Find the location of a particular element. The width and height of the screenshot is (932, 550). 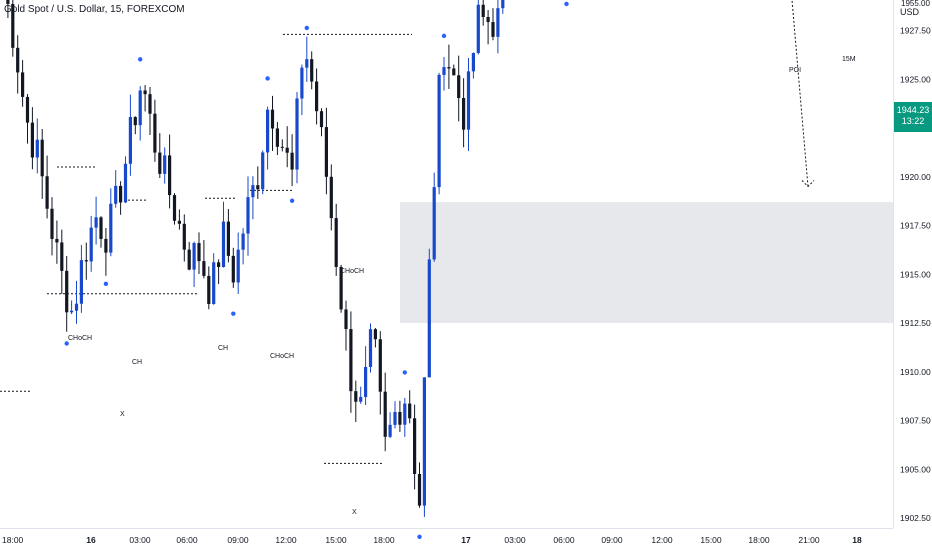

x-label-1: X is located at coordinates (122, 414).